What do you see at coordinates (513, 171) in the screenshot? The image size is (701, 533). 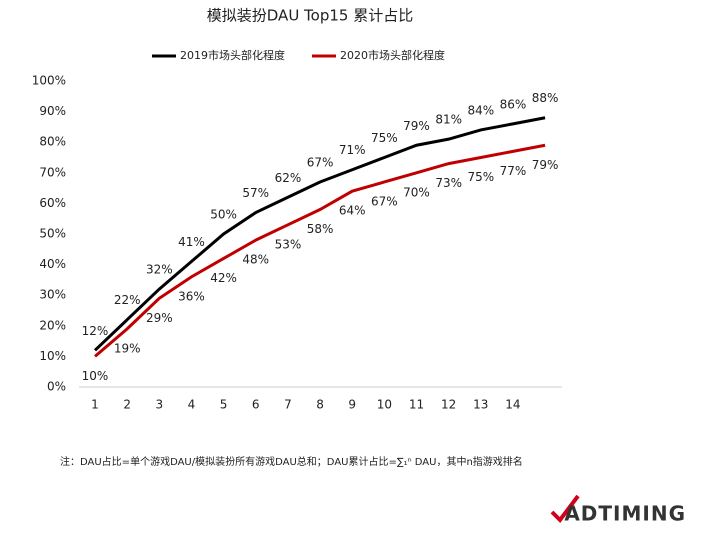 I see `data-label: 77%` at bounding box center [513, 171].